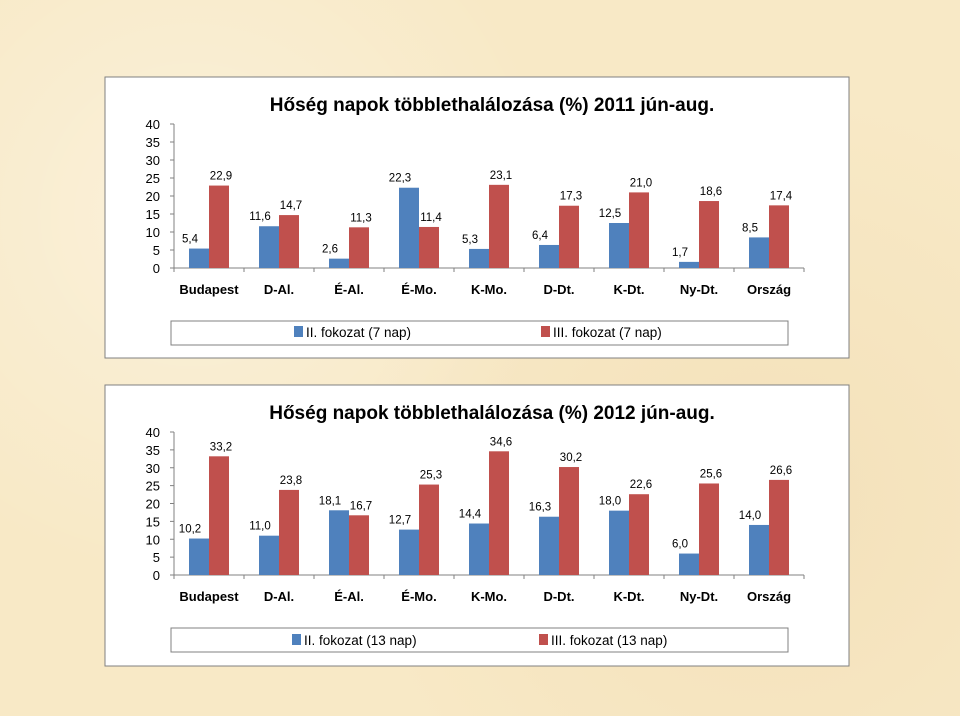 This screenshot has width=960, height=716. I want to click on chart-2011-category-label: Budapest, so click(209, 289).